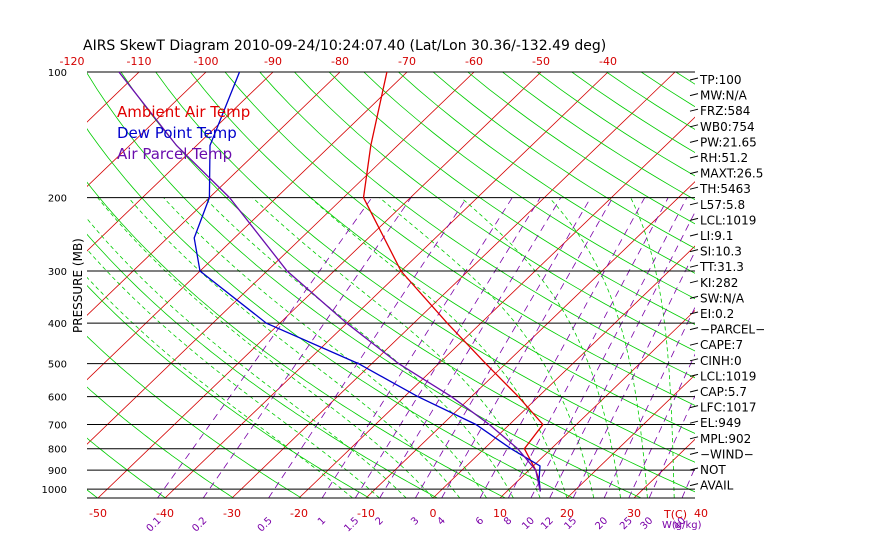  Describe the element at coordinates (98, 513) in the screenshot. I see `bottom-temp-tick-label: -50` at that location.